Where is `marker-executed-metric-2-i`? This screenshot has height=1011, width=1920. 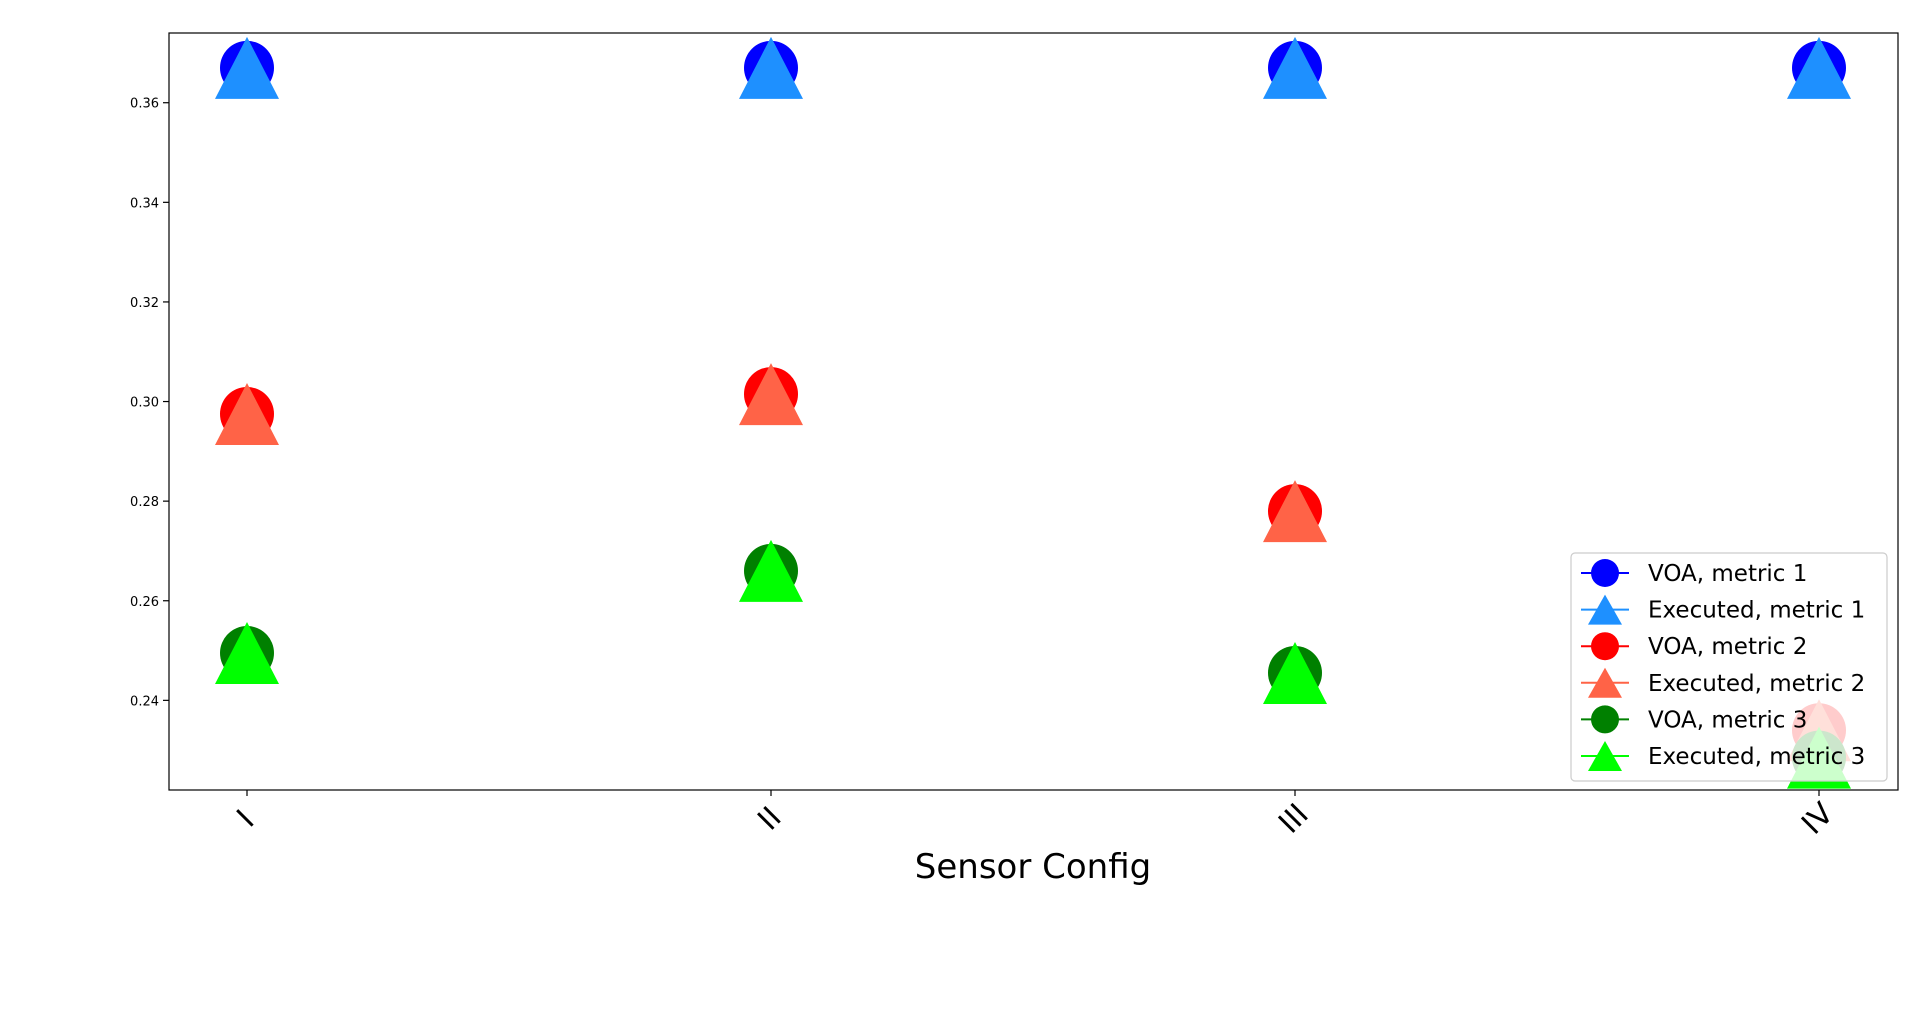 marker-executed-metric-2-i is located at coordinates (247, 413).